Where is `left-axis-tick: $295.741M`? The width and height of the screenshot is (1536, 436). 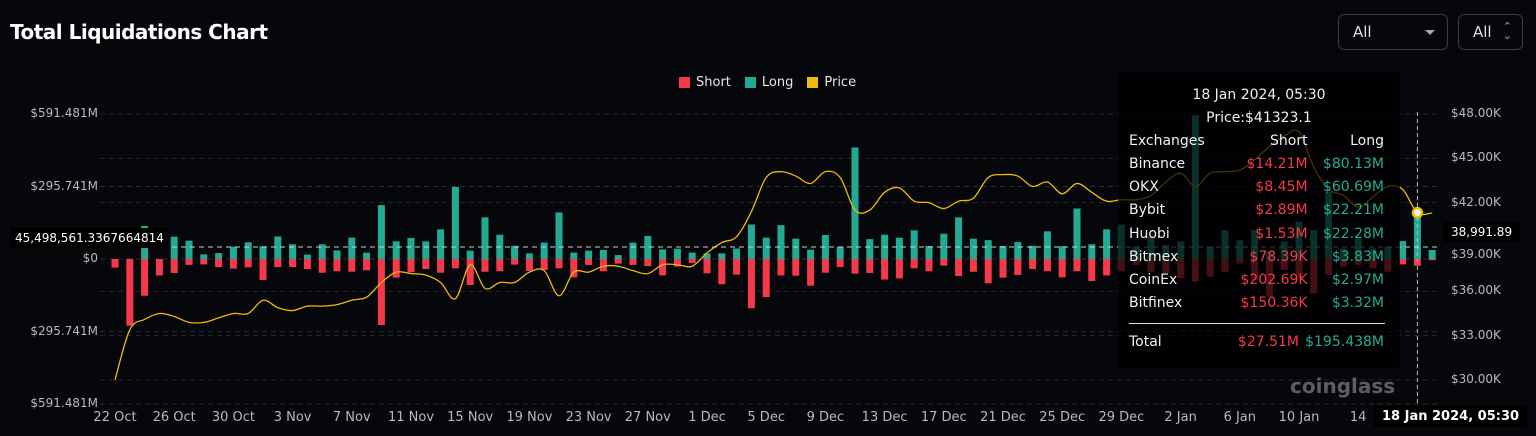
left-axis-tick: $295.741M is located at coordinates (64, 330).